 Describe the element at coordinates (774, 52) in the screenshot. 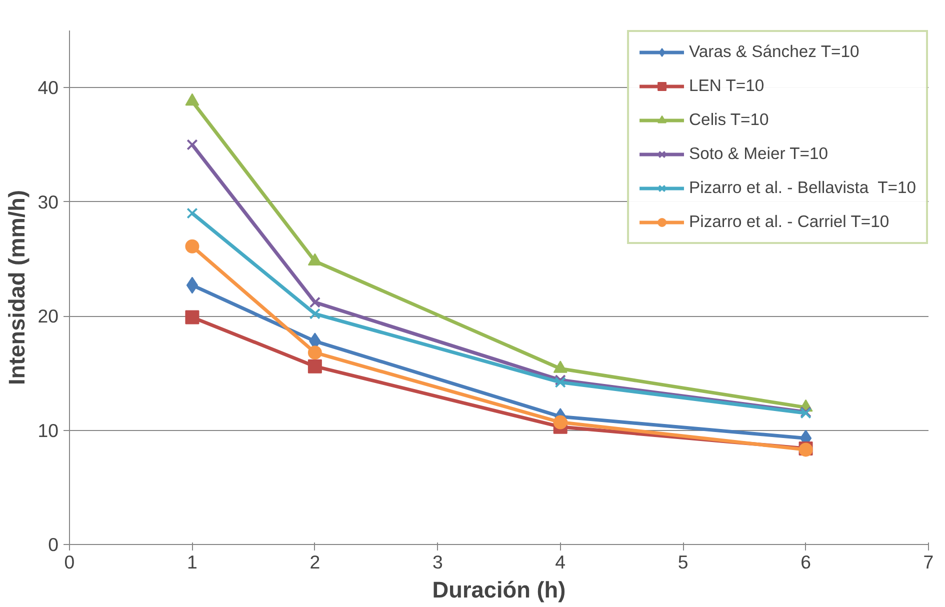

I see `legend-label: Varas & Sánchez T=10` at that location.